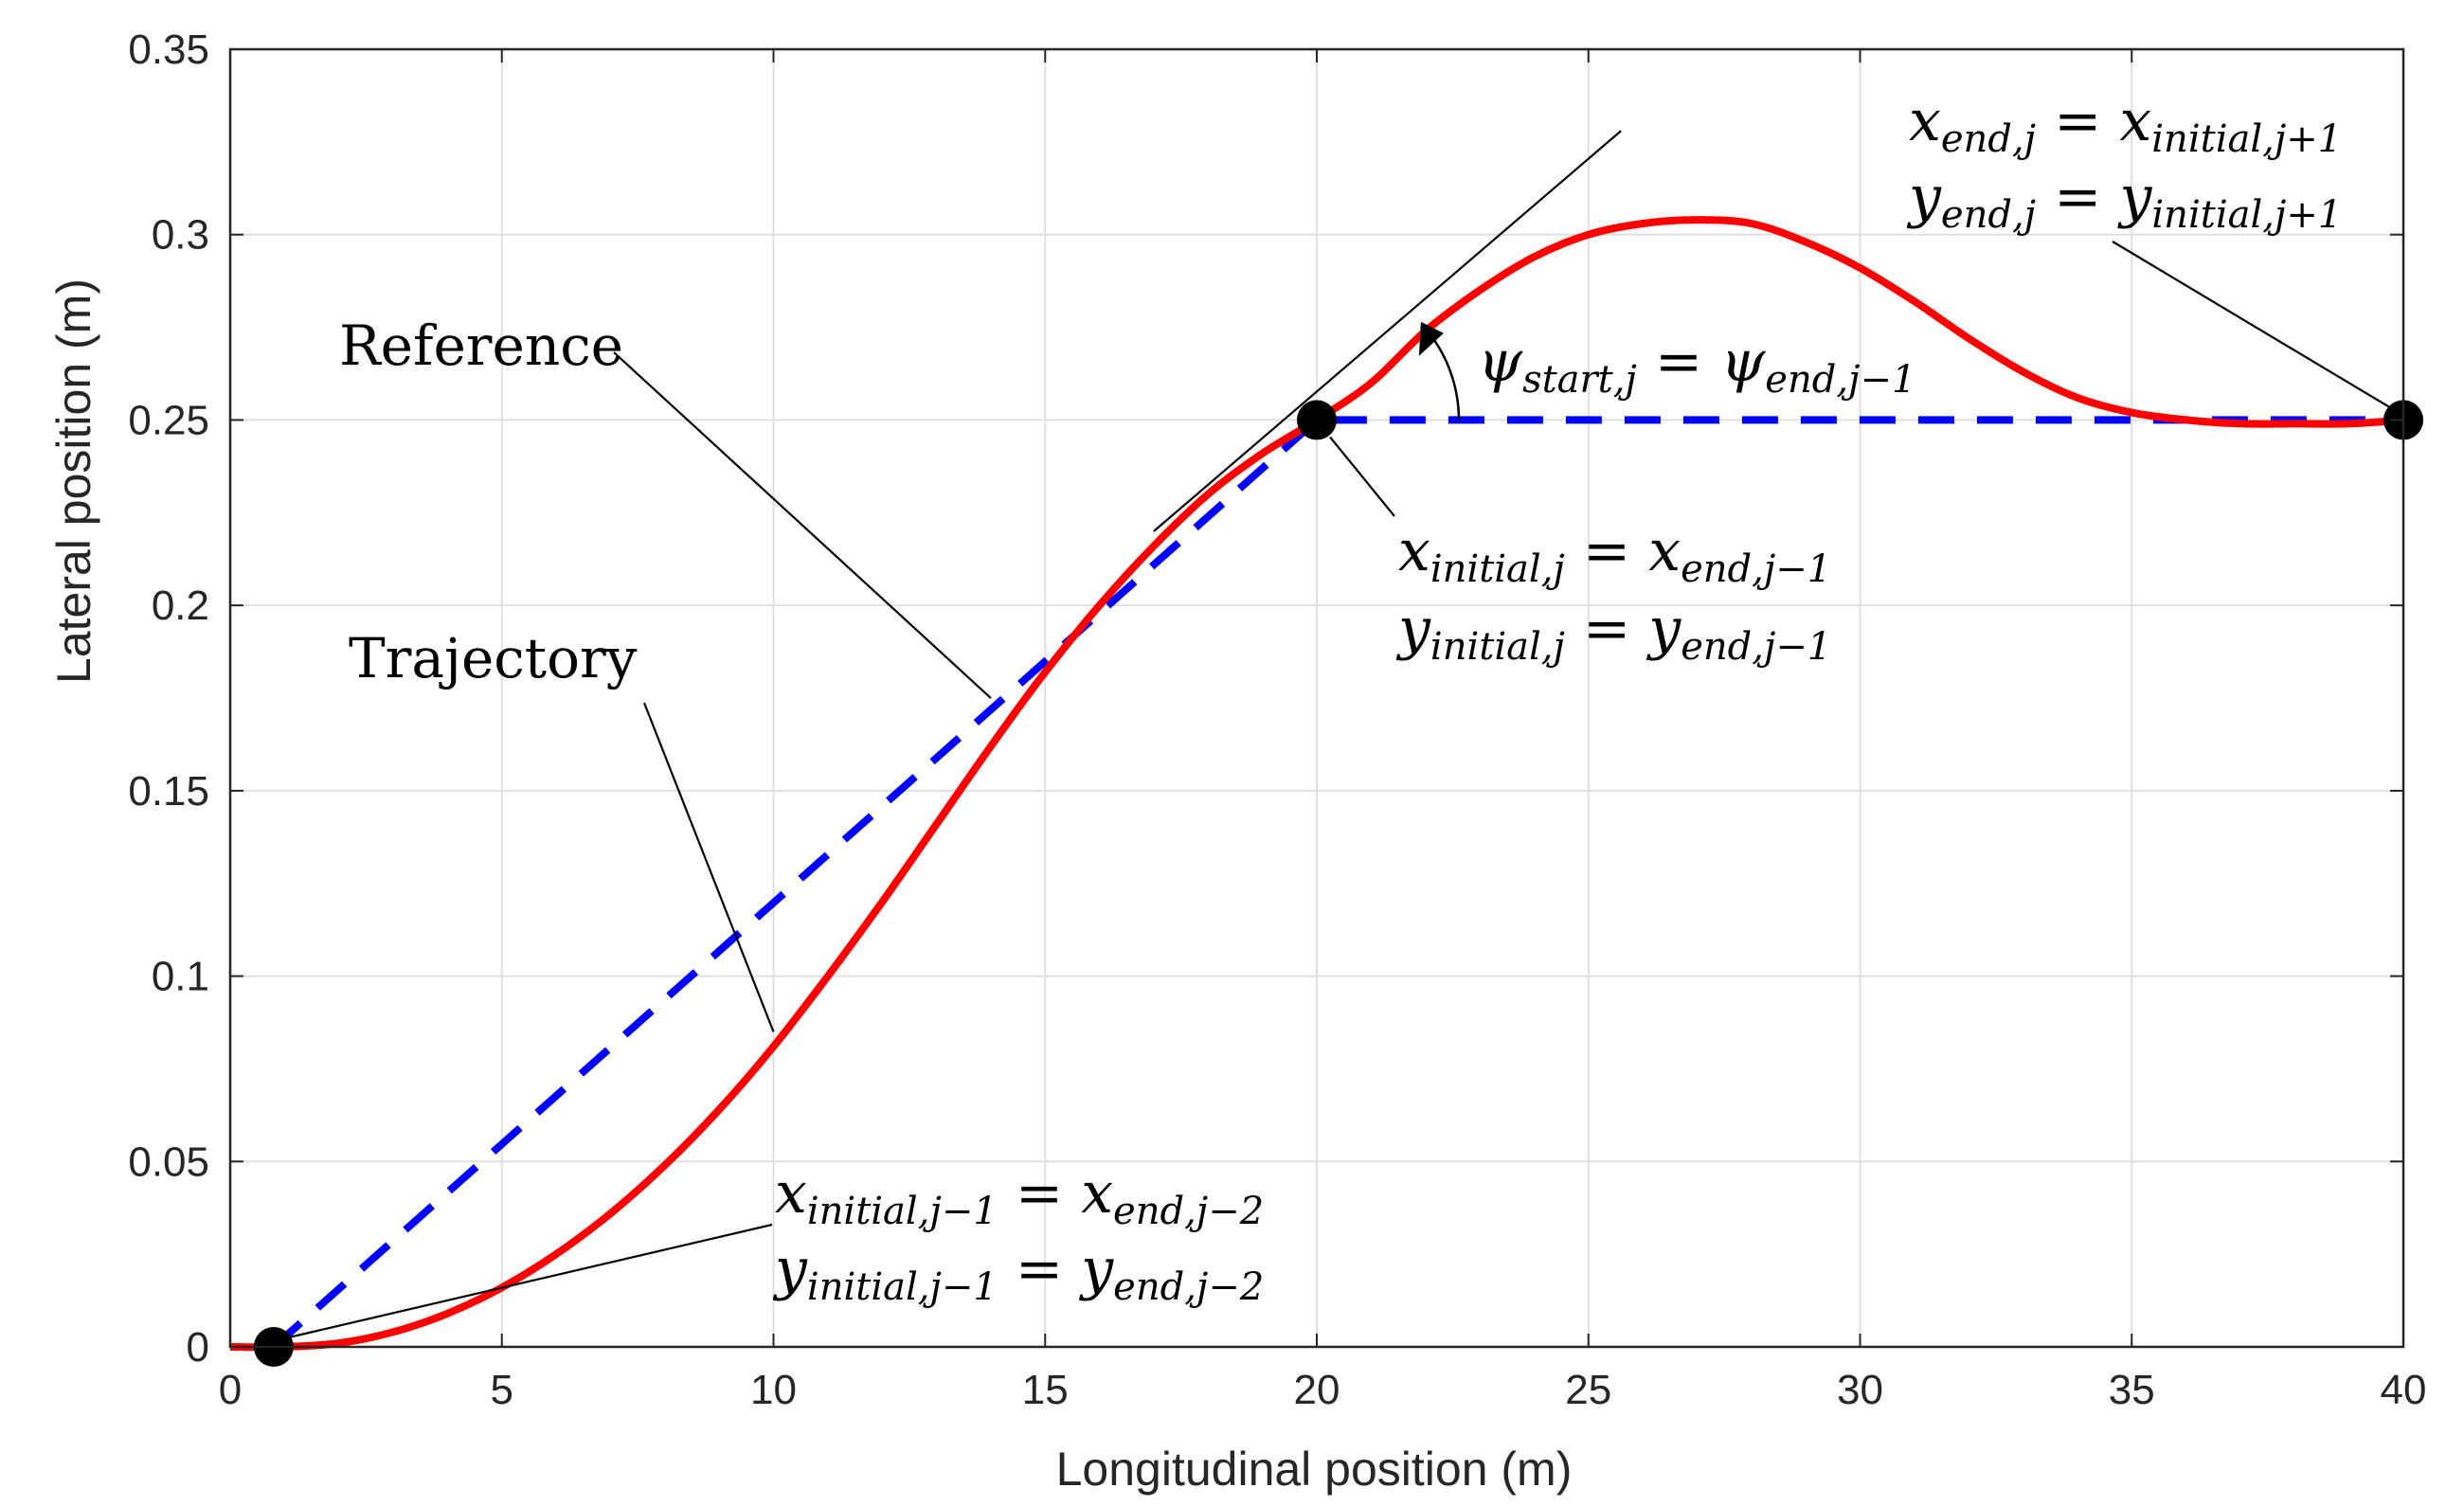 This screenshot has height=1506, width=2464. Describe the element at coordinates (1019, 1196) in the screenshot. I see `annotation-jminus-line: xinitial,j−1 = xend,j−2` at that location.